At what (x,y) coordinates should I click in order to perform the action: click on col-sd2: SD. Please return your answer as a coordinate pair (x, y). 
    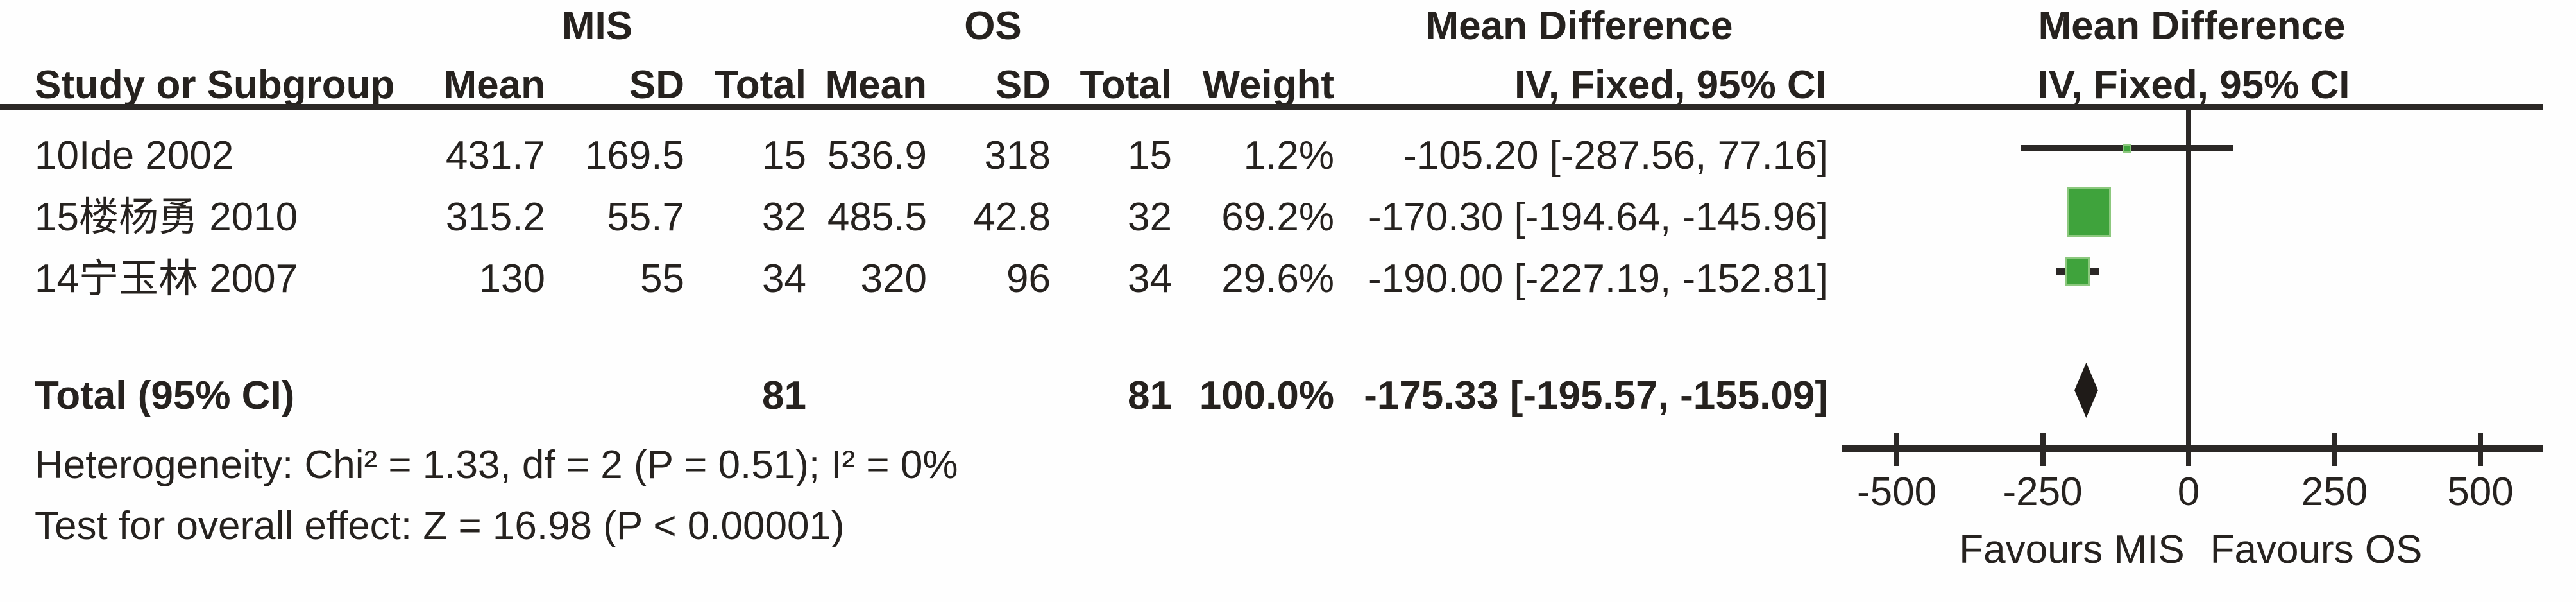
    Looking at the image, I should click on (1023, 85).